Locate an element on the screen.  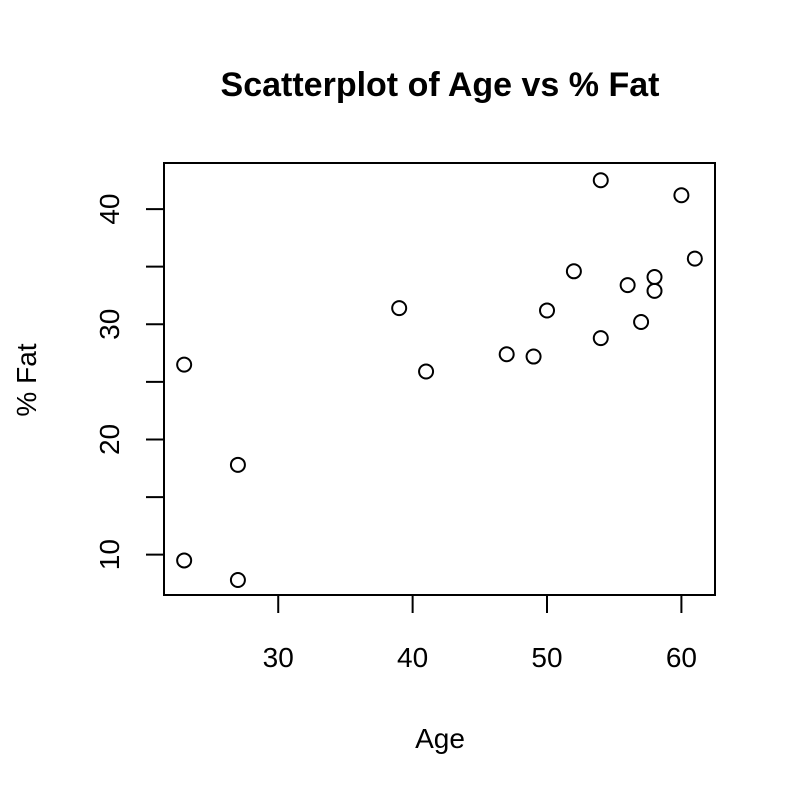
y-tick-label: 40 is located at coordinates (109, 209).